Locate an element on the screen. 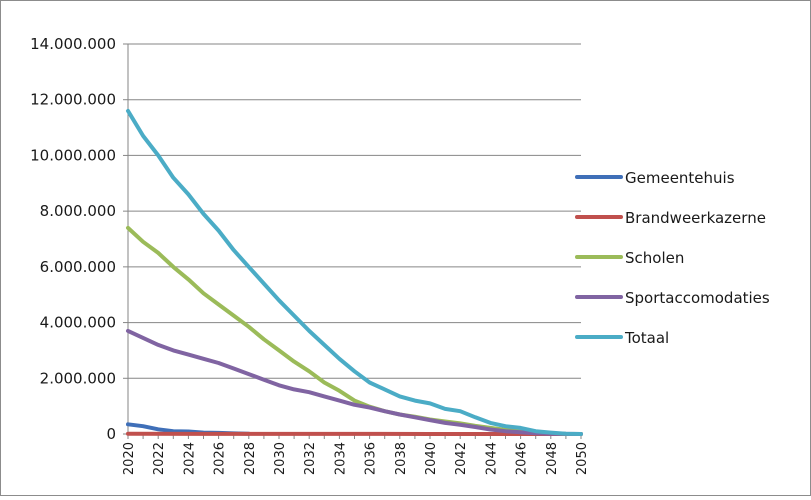 The image size is (811, 500). x-tick-label: 2026 is located at coordinates (220, 458).